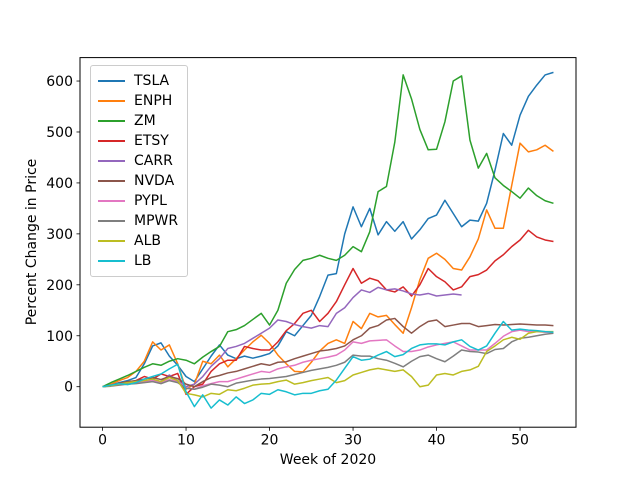 Image resolution: width=640 pixels, height=480 pixels. Describe the element at coordinates (270, 441) in the screenshot. I see `x-tick-label: 20` at that location.